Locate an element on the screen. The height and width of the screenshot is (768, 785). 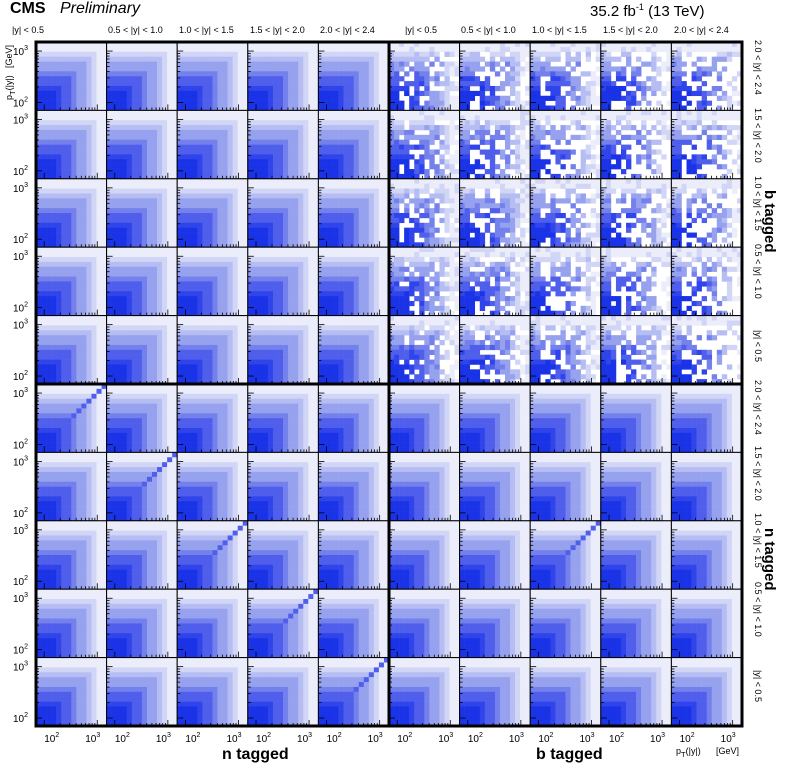
panel-background is located at coordinates (565, 76).